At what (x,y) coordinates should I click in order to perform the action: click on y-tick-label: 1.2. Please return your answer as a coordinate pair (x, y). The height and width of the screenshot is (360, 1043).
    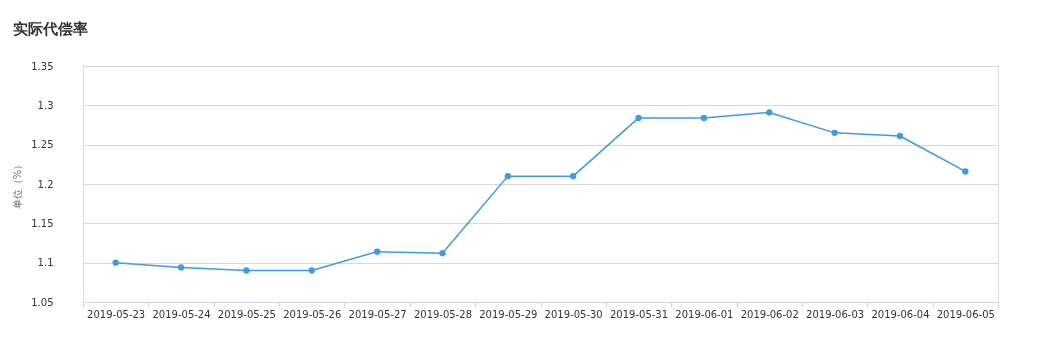
    Looking at the image, I should click on (45, 184).